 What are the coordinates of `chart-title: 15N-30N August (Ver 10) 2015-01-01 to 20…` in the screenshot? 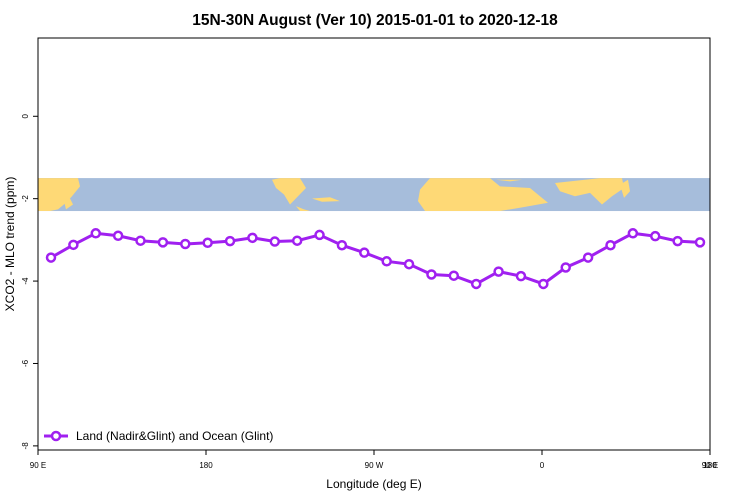 It's located at (375, 20).